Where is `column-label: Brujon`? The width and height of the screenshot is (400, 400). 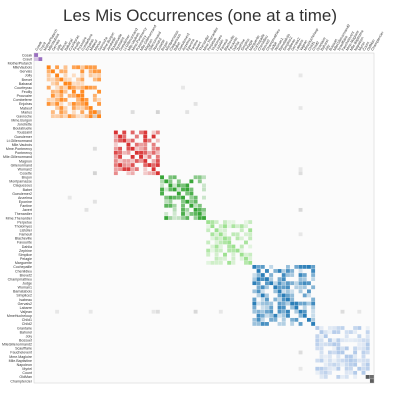
column-label: Brujon is located at coordinates (164, 46).